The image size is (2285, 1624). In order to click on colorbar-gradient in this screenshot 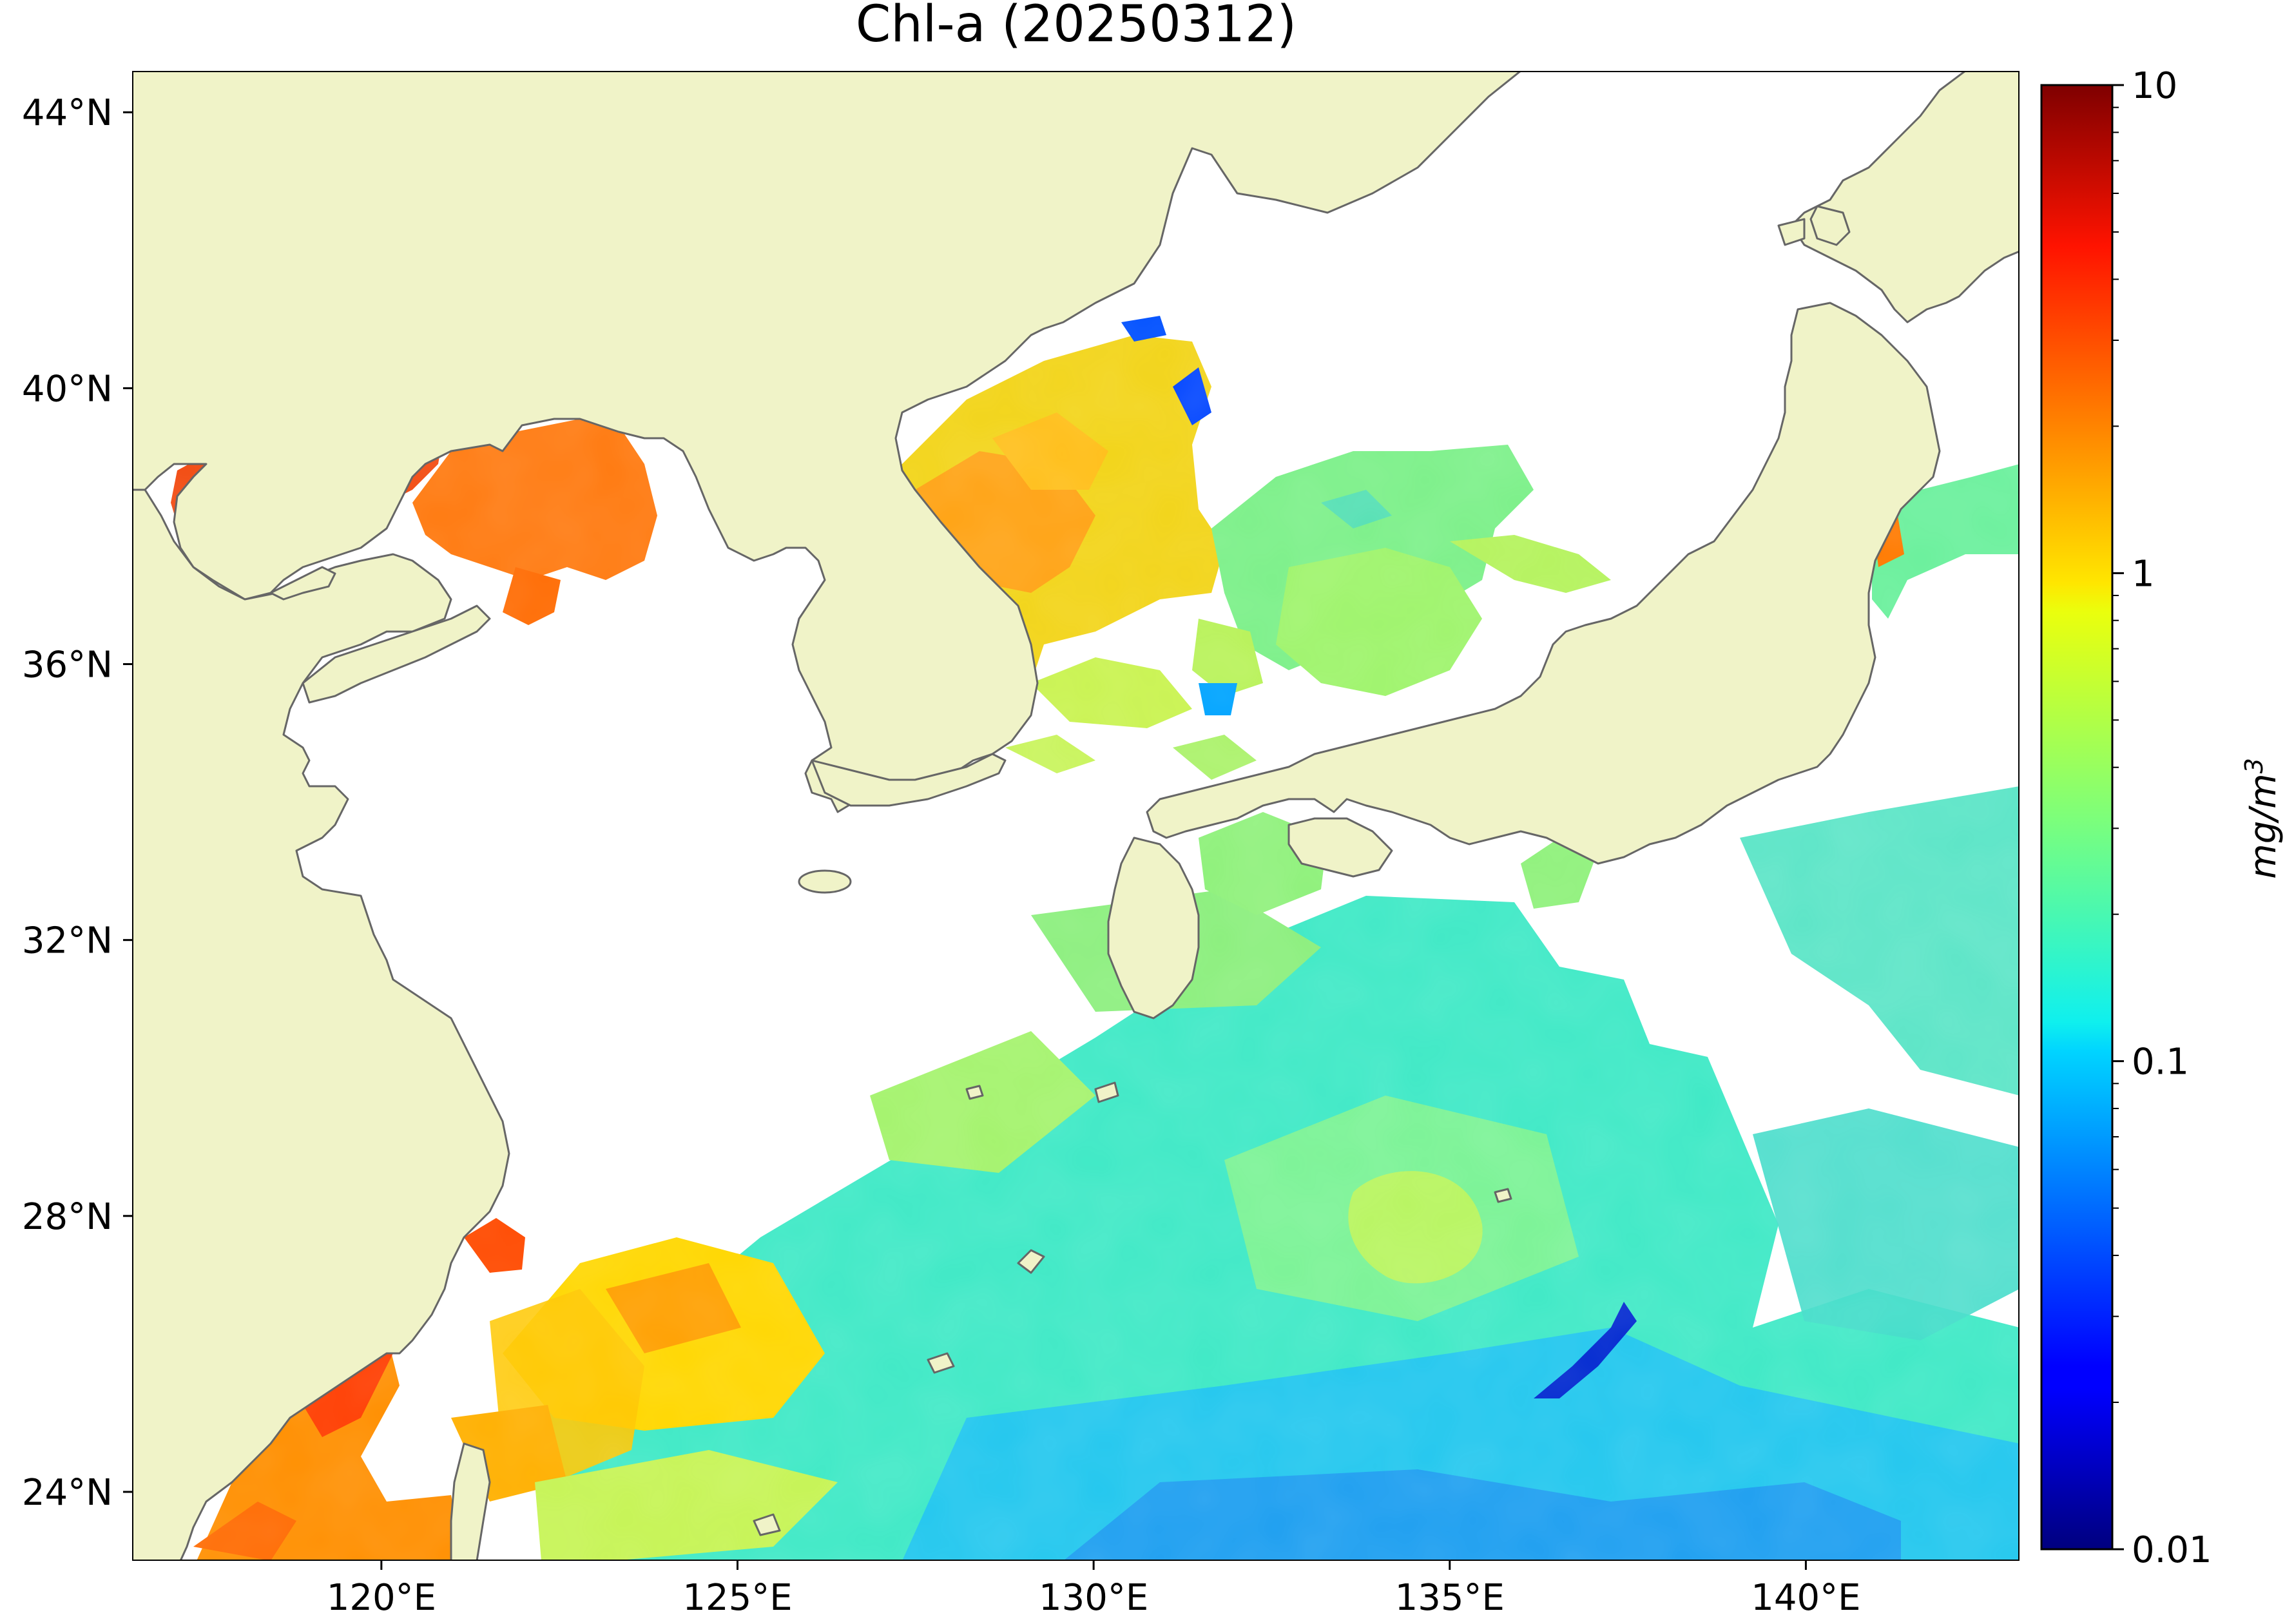, I will do `click(2076, 817)`.